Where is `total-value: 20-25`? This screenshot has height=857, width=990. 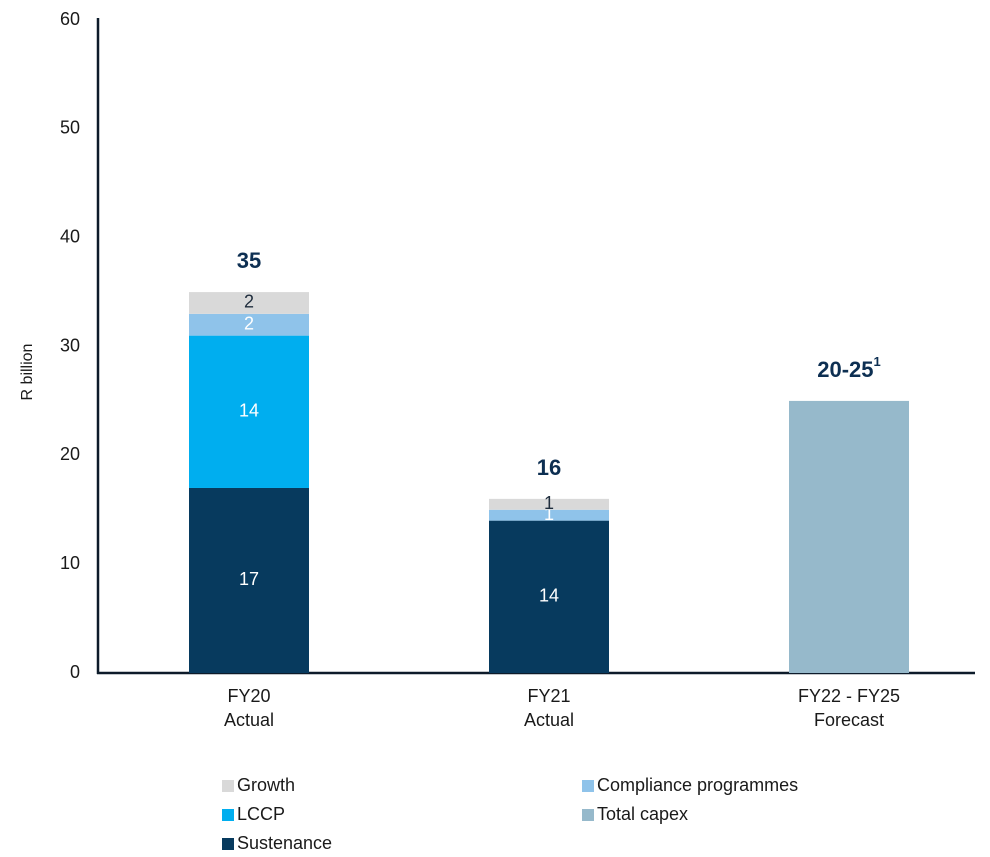 total-value: 20-25 is located at coordinates (845, 369).